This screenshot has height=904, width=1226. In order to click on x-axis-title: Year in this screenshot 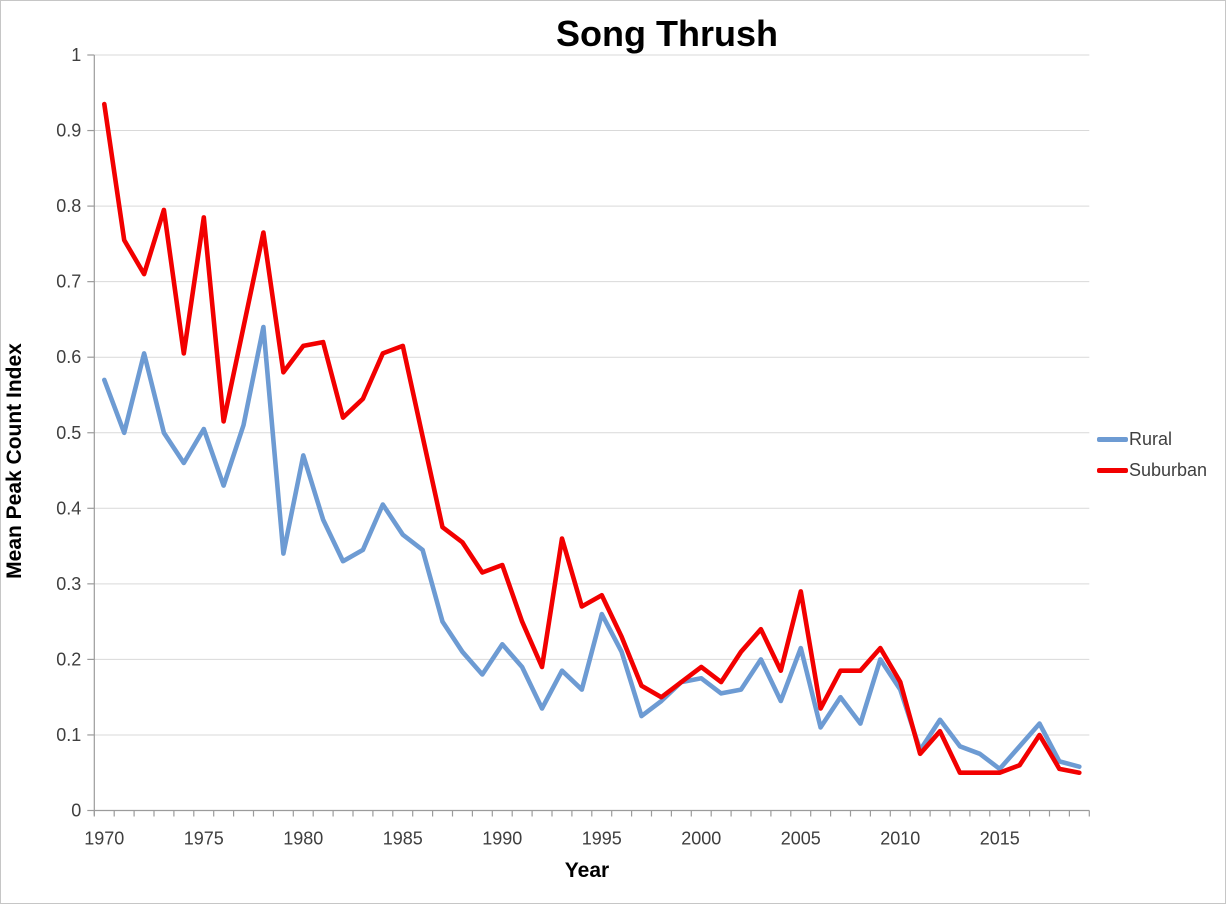, I will do `click(587, 870)`.